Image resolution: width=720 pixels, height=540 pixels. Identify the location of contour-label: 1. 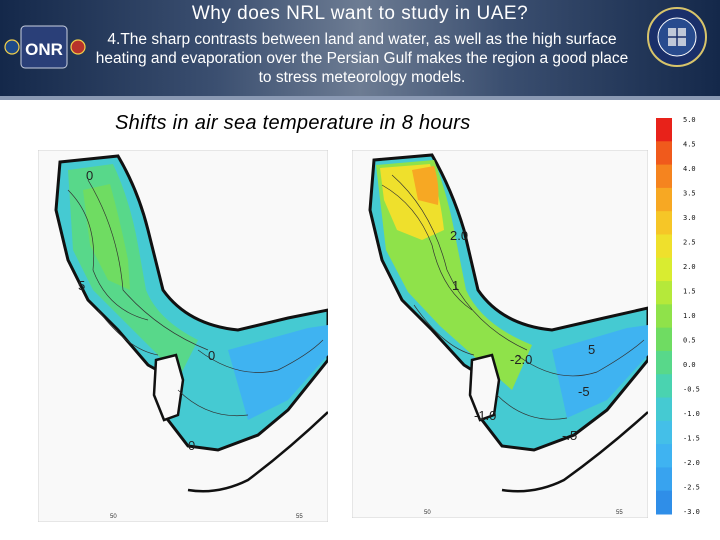
(455, 285).